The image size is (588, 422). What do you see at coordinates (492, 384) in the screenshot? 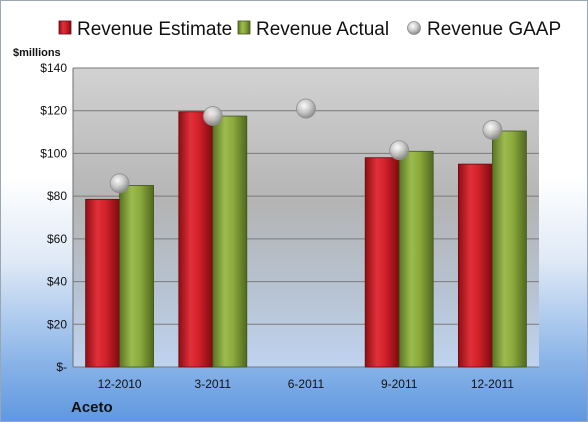
I see `x-tick-label: 12-2011` at bounding box center [492, 384].